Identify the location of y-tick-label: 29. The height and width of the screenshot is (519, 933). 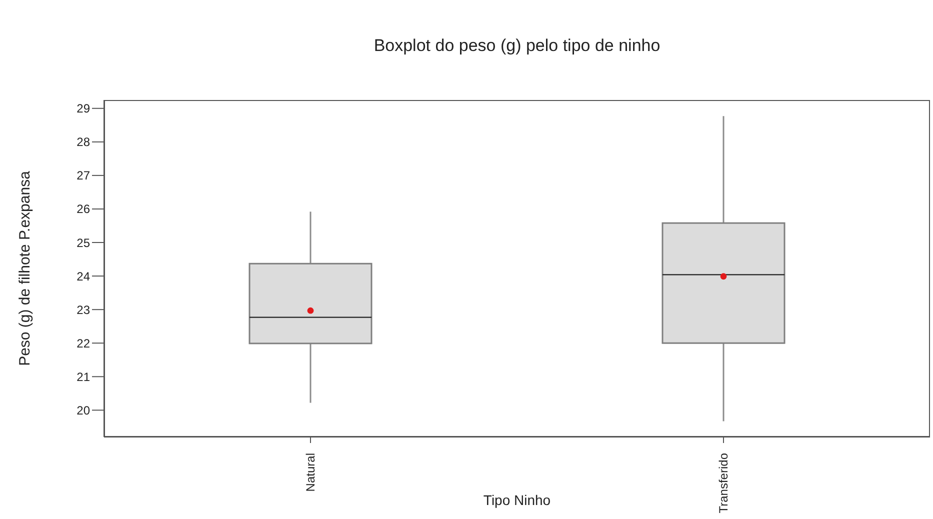
(83, 109).